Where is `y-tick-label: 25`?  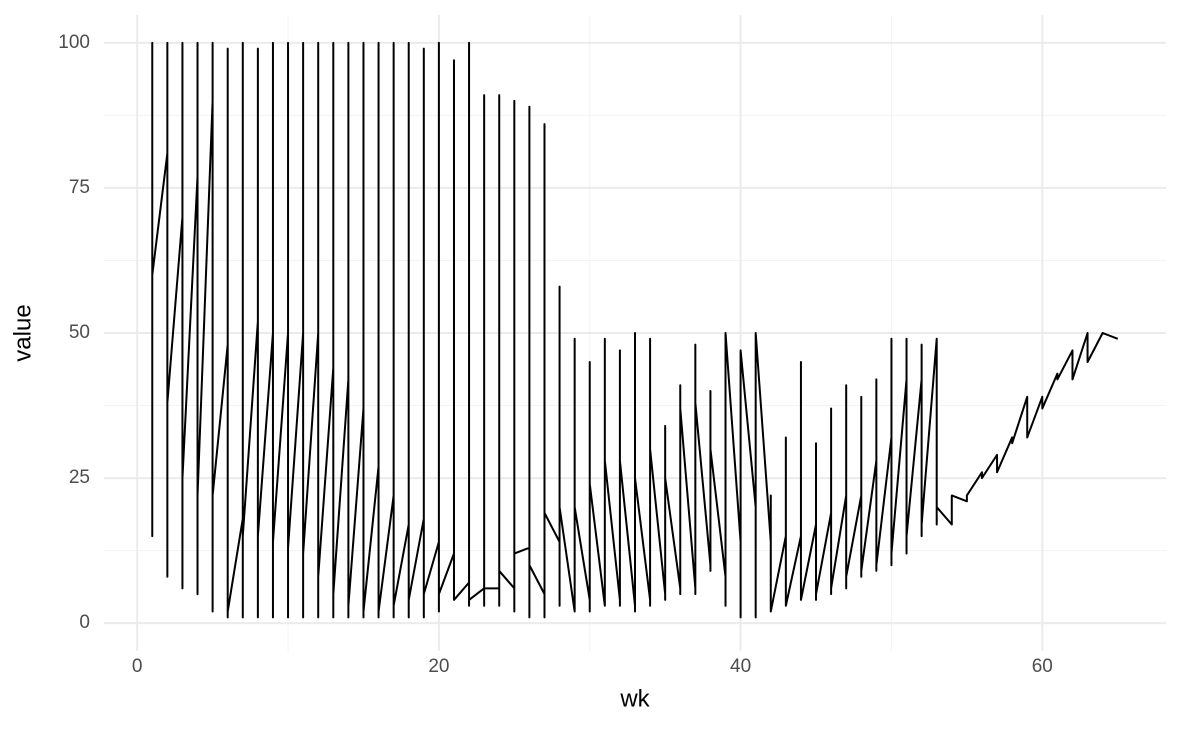
y-tick-label: 25 is located at coordinates (79, 477).